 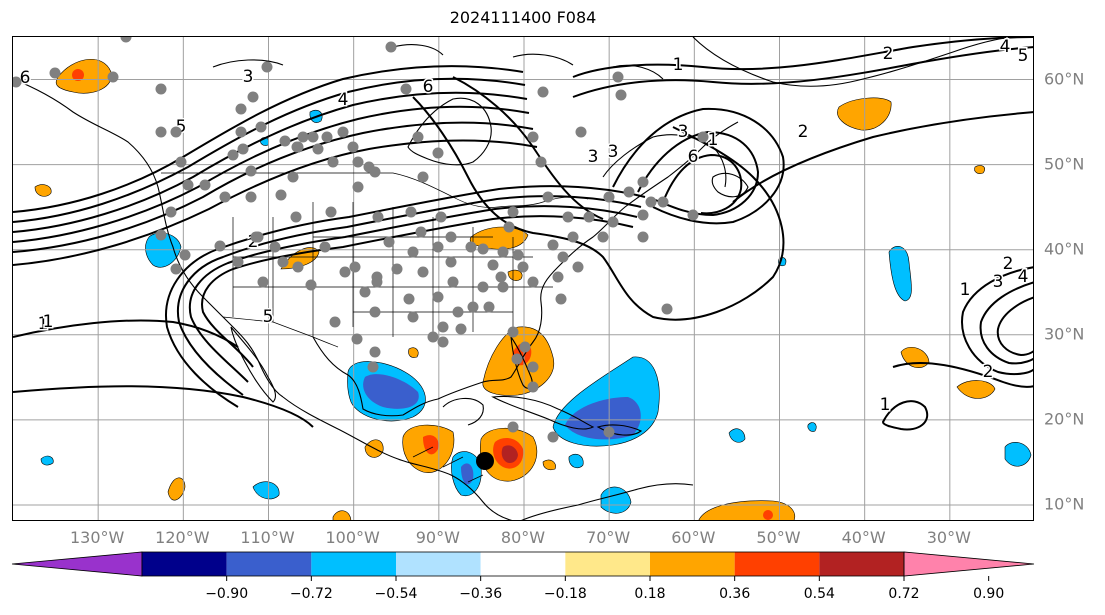 I want to click on latitude-tick-label: 40°N, so click(x=1064, y=249).